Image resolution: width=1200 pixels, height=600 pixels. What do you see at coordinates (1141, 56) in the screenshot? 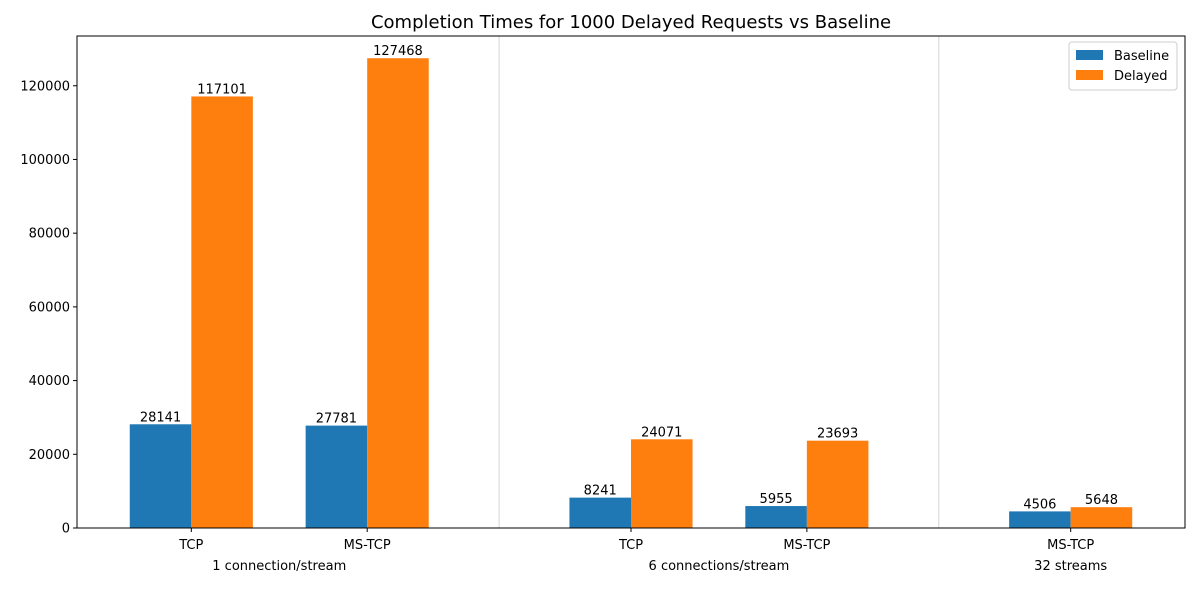
I see `legend-label-baseline: Baseline` at bounding box center [1141, 56].